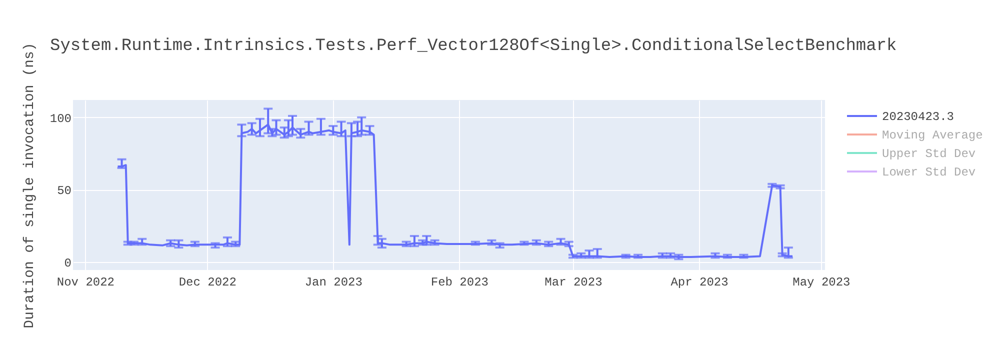  What do you see at coordinates (473, 46) in the screenshot?
I see `chart-title: System.Runtime.Intrinsics.Tests.Perf_Vector128Of<Single>.ConditionalSelectBenchmark` at bounding box center [473, 46].